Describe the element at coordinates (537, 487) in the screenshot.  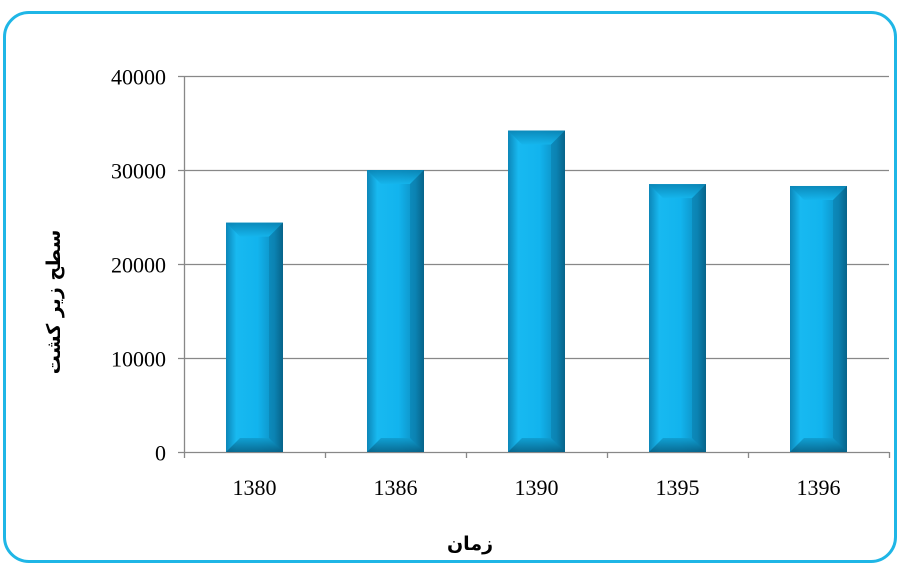
I see `x-tick-label: 1390` at that location.